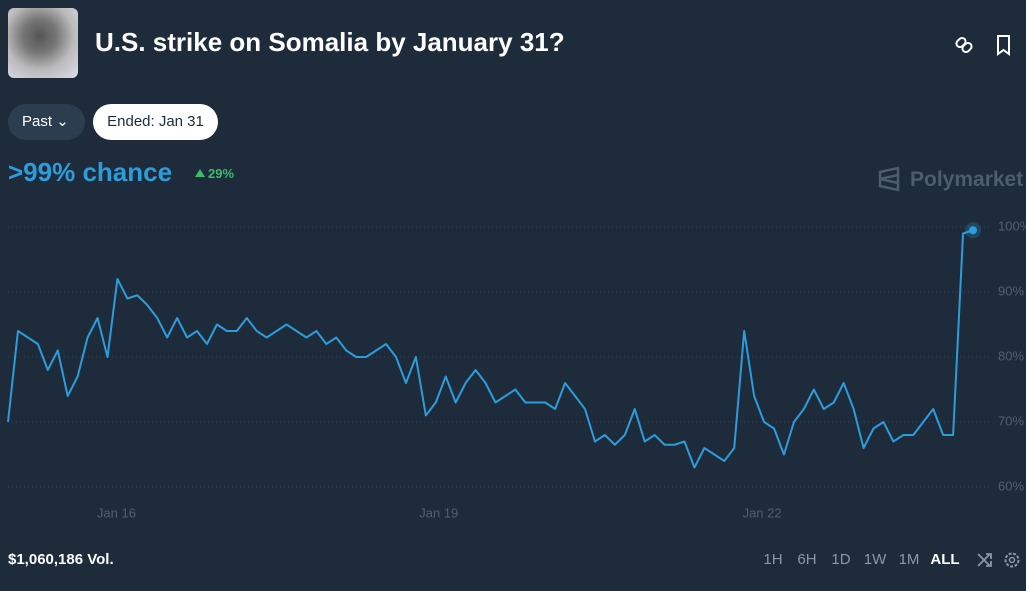  Describe the element at coordinates (945, 559) in the screenshot. I see `range-button: ALL` at that location.